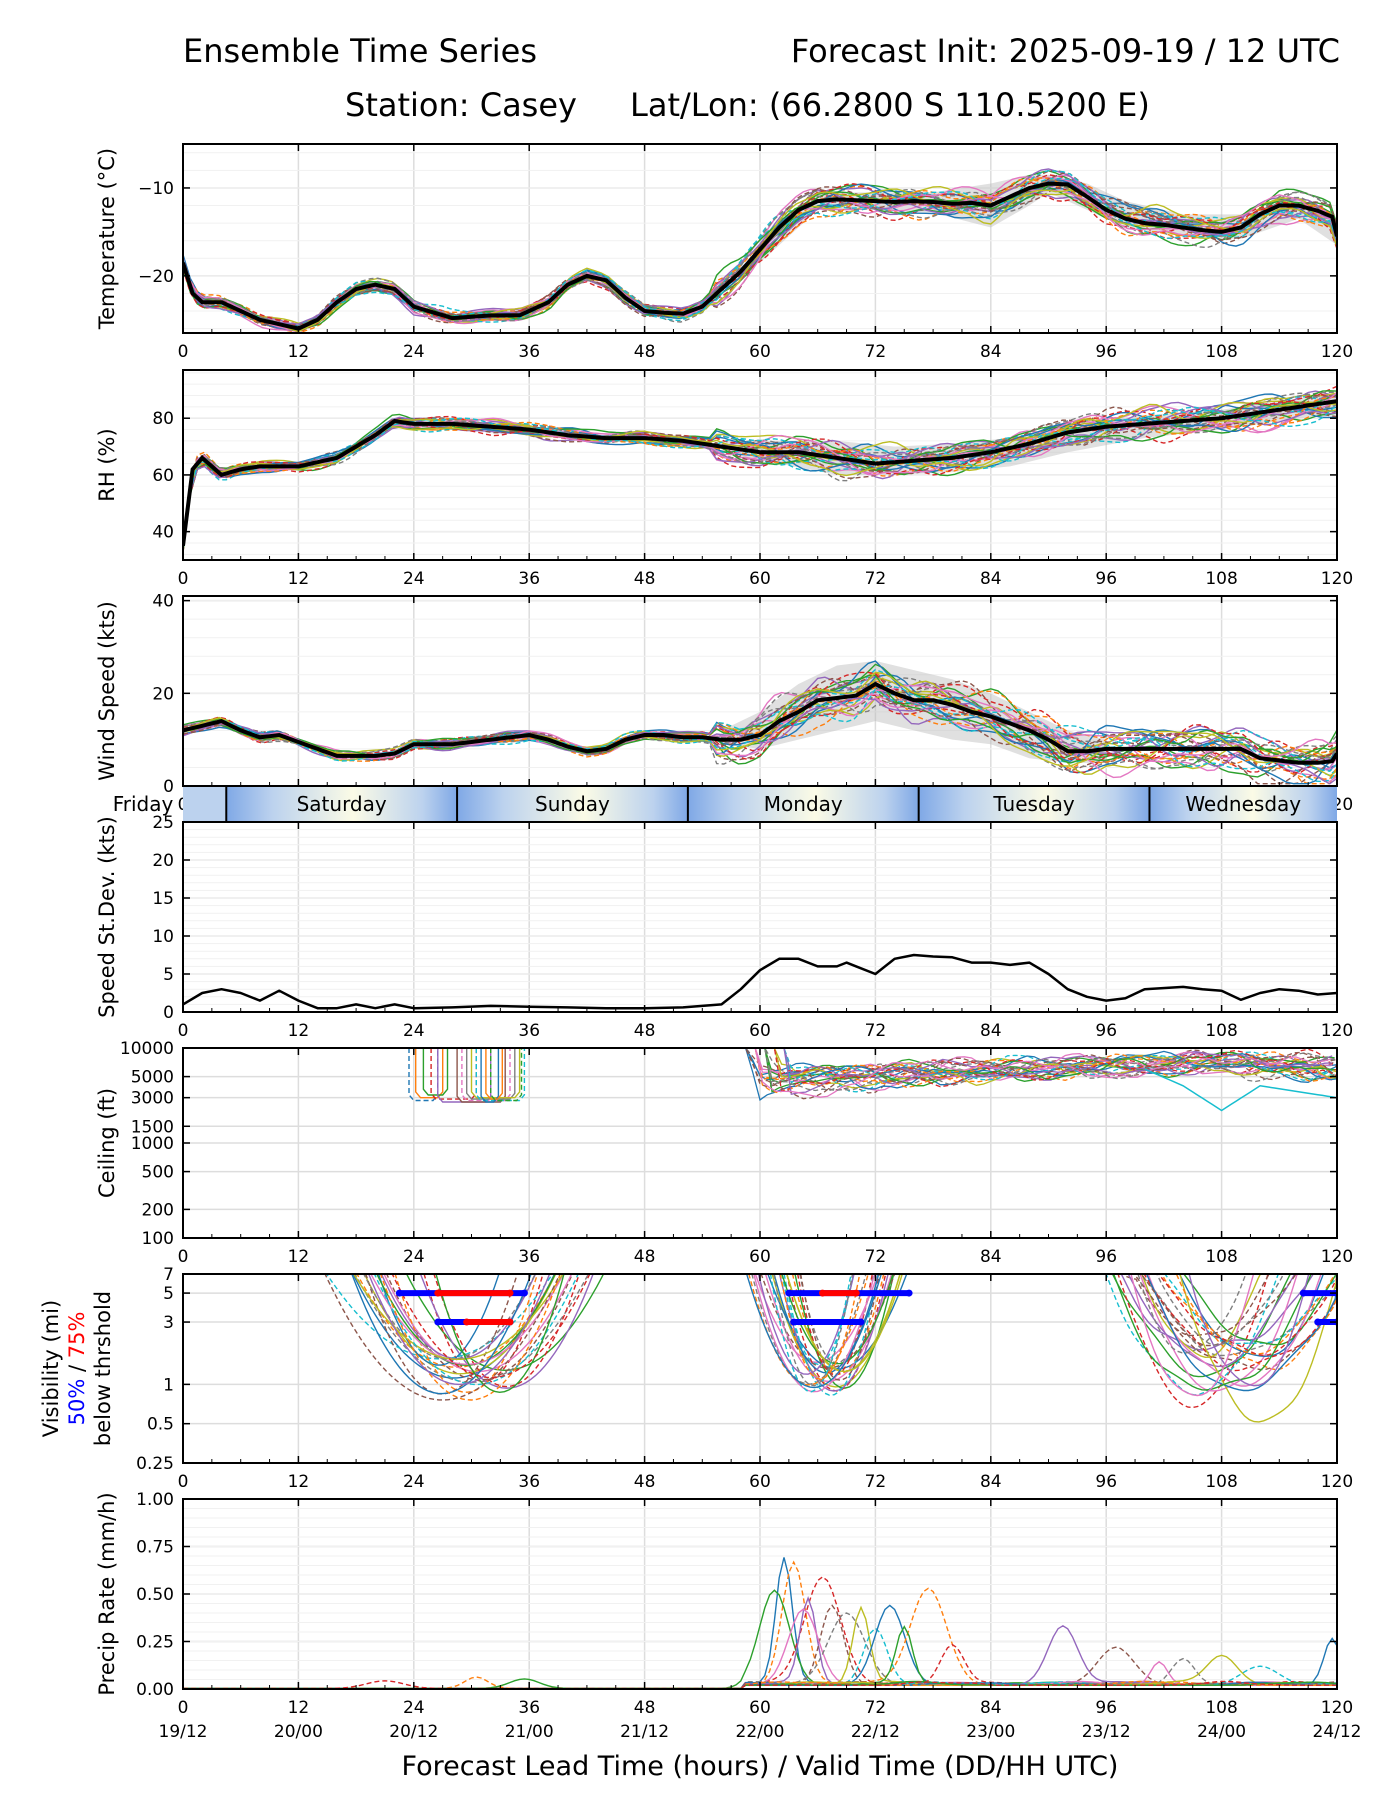  I want to click on visibility-x-tick-label: 120, so click(1337, 1482).